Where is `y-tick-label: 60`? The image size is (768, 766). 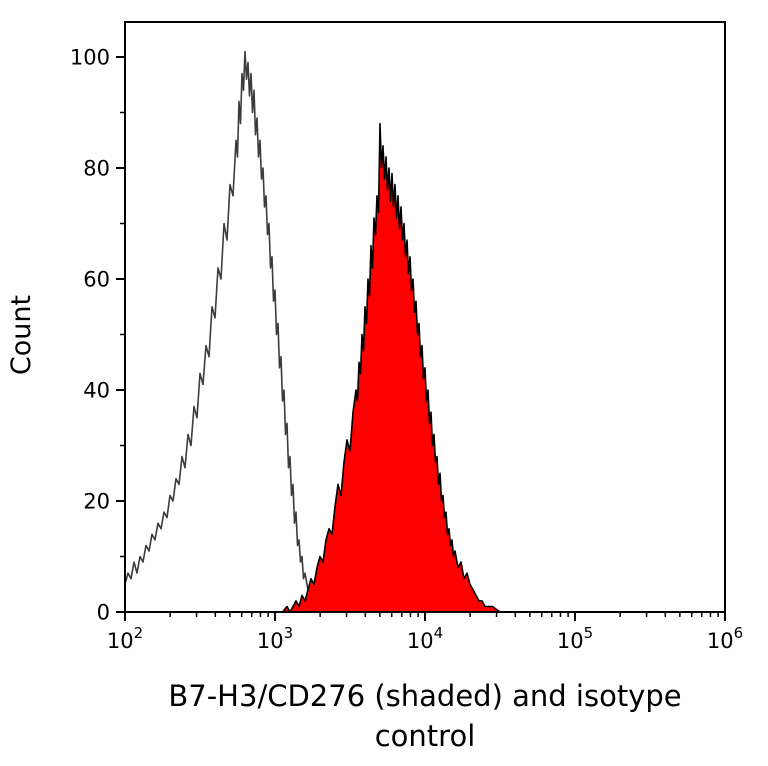
y-tick-label: 60 is located at coordinates (96, 279).